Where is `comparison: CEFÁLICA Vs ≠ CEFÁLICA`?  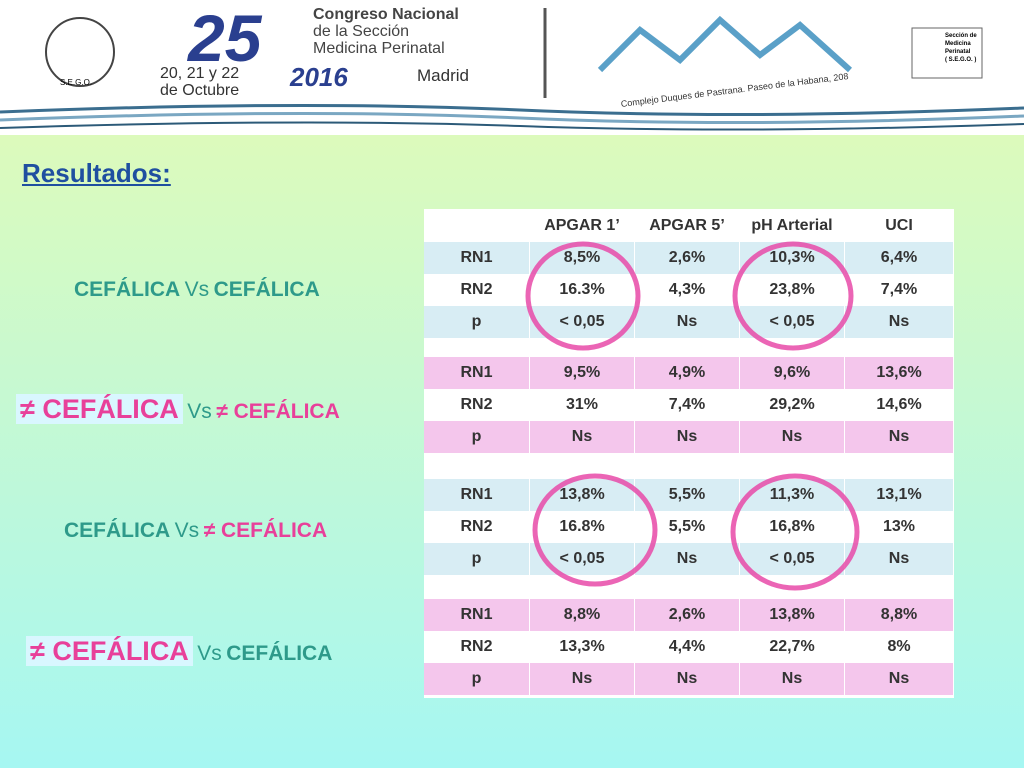
comparison: CEFÁLICA Vs ≠ CEFÁLICA is located at coordinates (196, 530).